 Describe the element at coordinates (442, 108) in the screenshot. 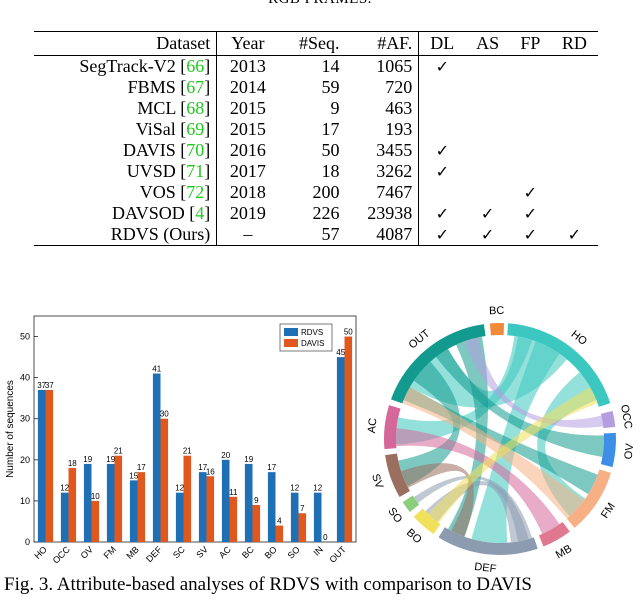

I see `dl-cell` at that location.